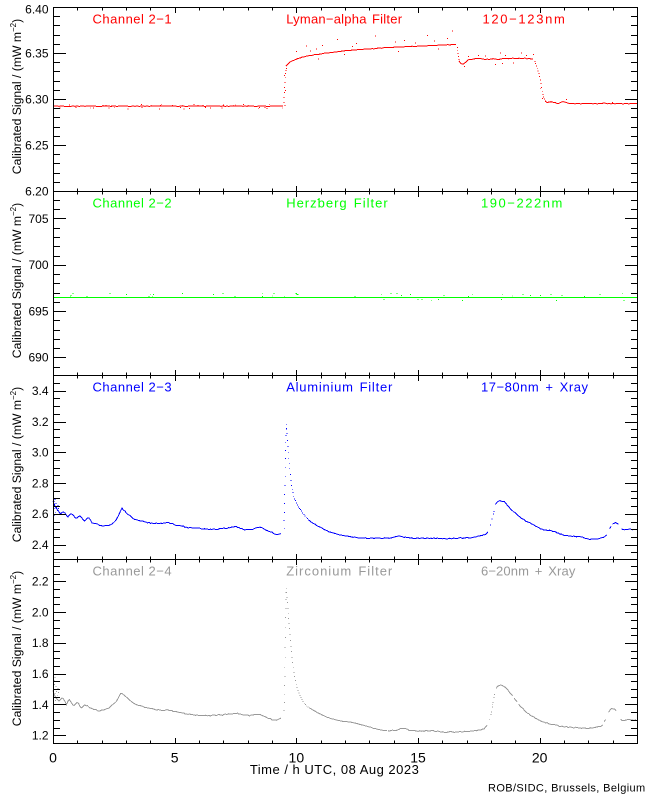  Describe the element at coordinates (38, 265) in the screenshot. I see `svg-text: 700` at that location.